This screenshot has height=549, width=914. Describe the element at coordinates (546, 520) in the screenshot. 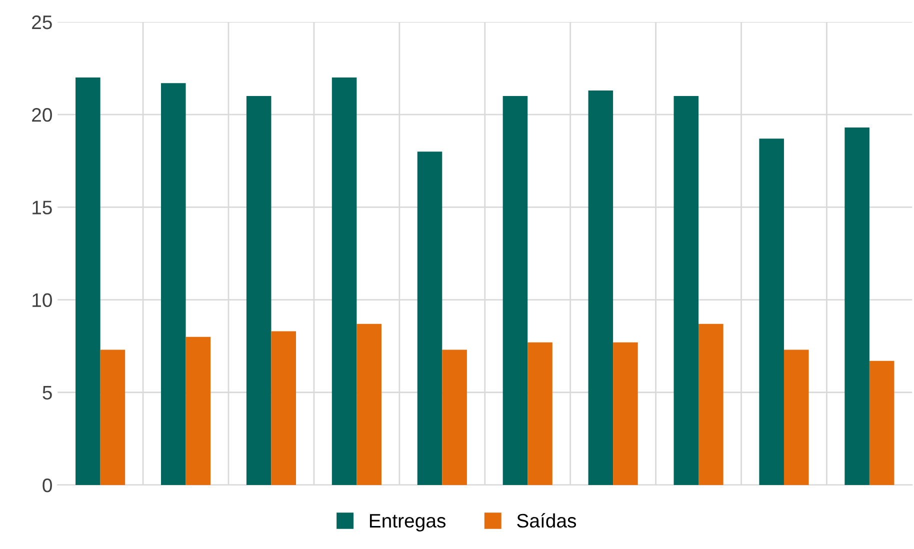

I see `legend-label: Saídas` at that location.